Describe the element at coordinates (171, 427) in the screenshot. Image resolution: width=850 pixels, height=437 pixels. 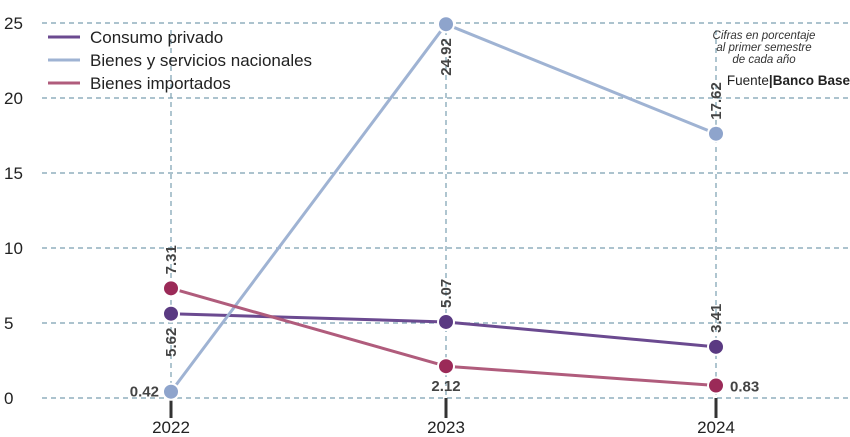
I see `x-tick-label-0: 2022` at that location.